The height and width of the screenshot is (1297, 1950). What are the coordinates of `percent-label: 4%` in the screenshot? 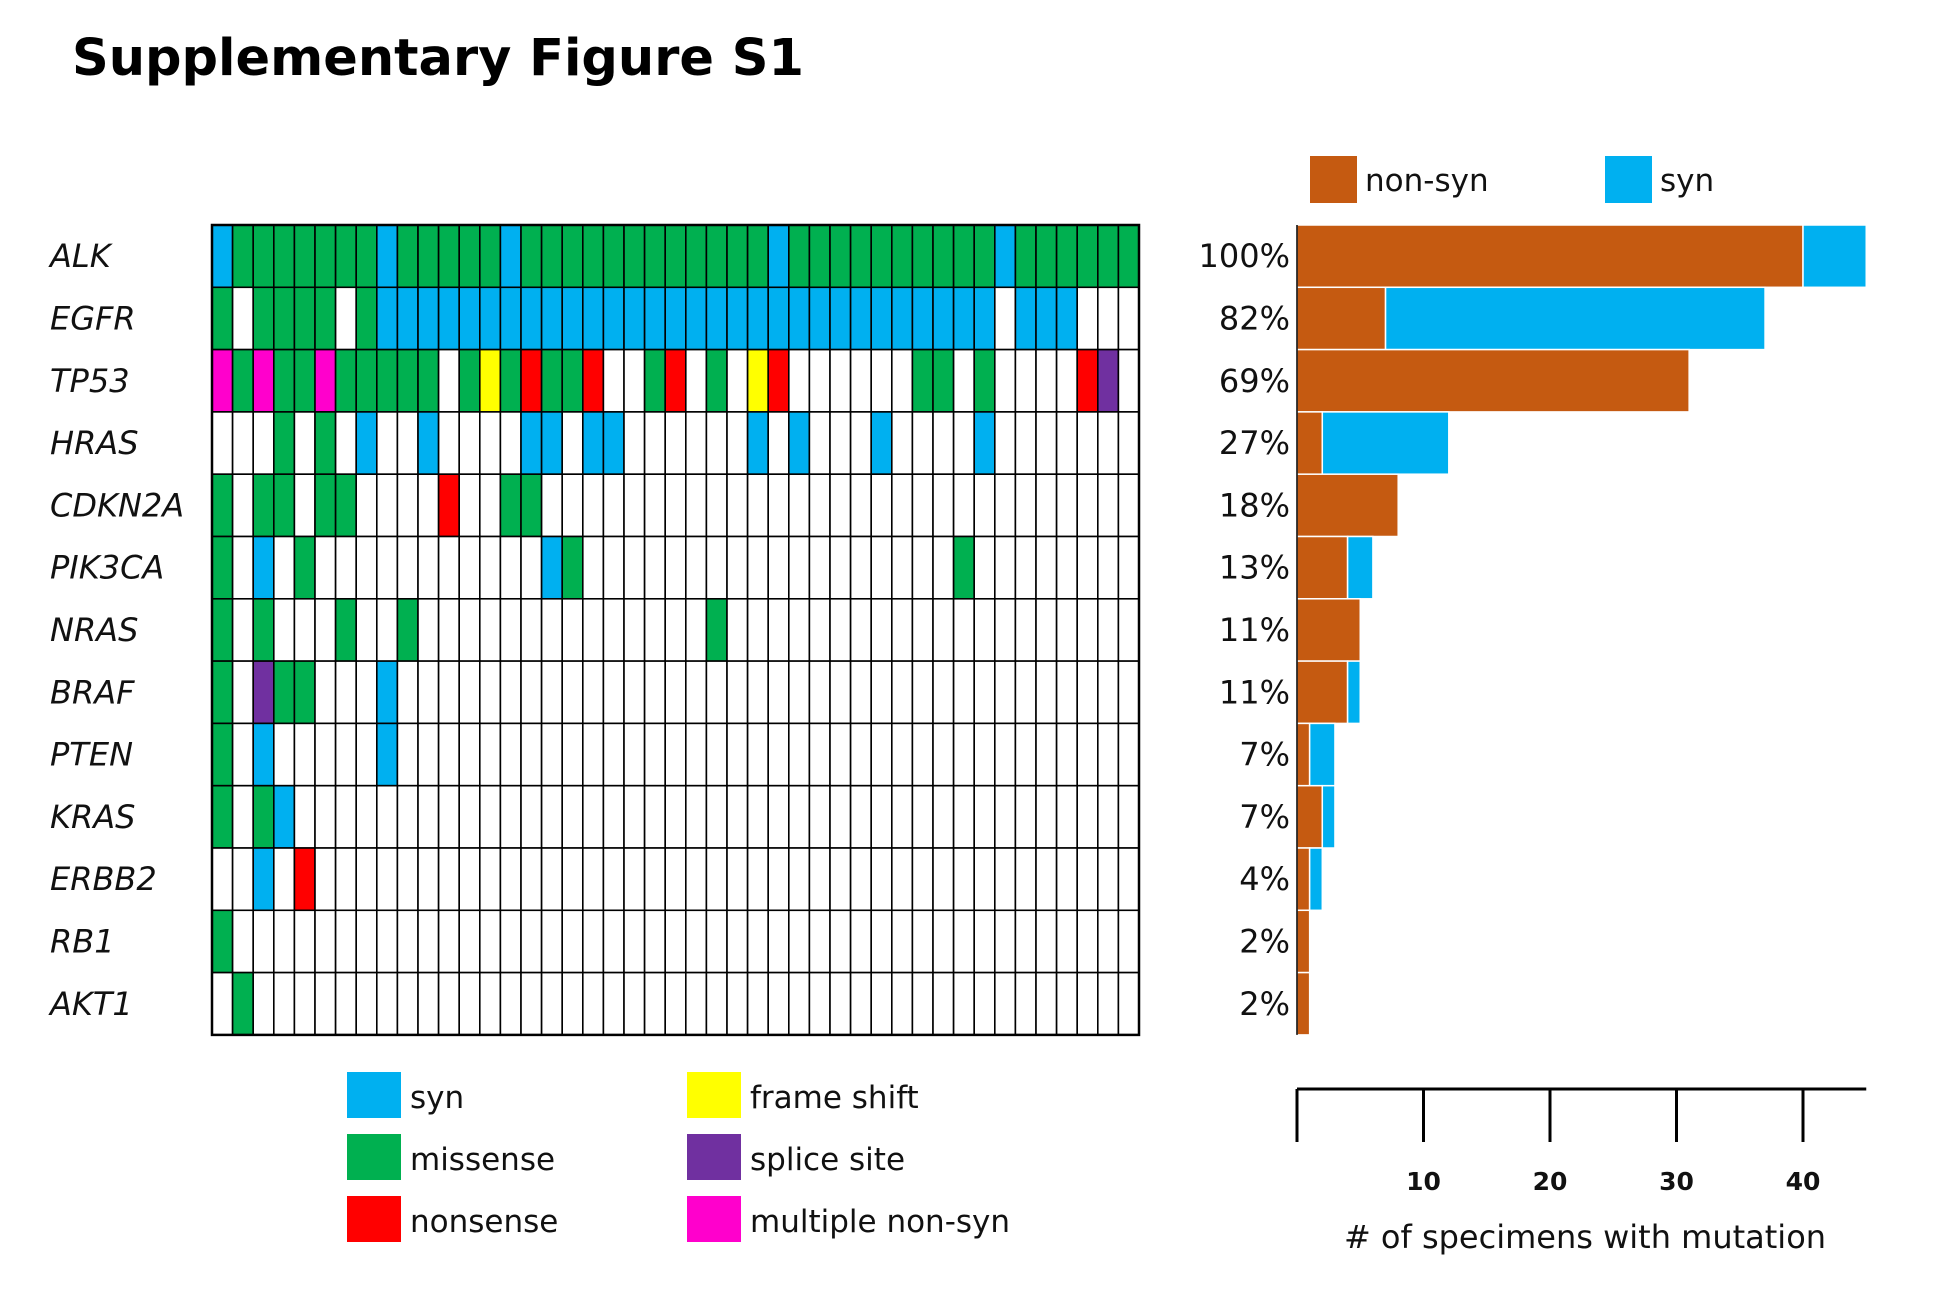 It's located at (1264, 879).